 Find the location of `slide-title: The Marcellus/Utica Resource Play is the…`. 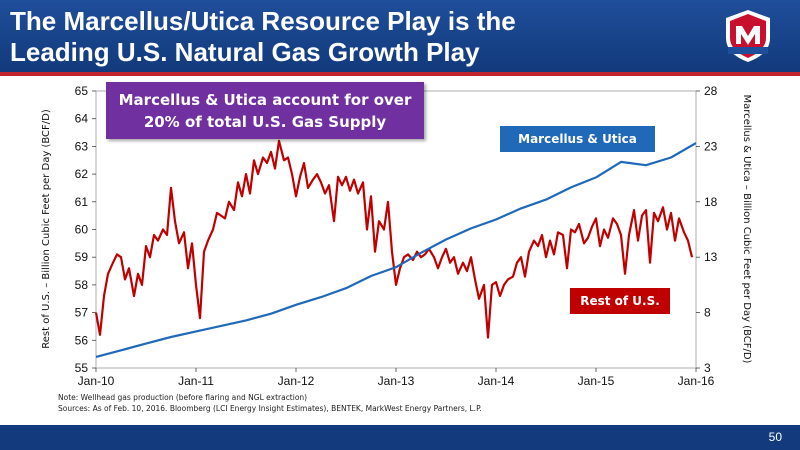

slide-title: The Marcellus/Utica Resource Play is the… is located at coordinates (350, 37).